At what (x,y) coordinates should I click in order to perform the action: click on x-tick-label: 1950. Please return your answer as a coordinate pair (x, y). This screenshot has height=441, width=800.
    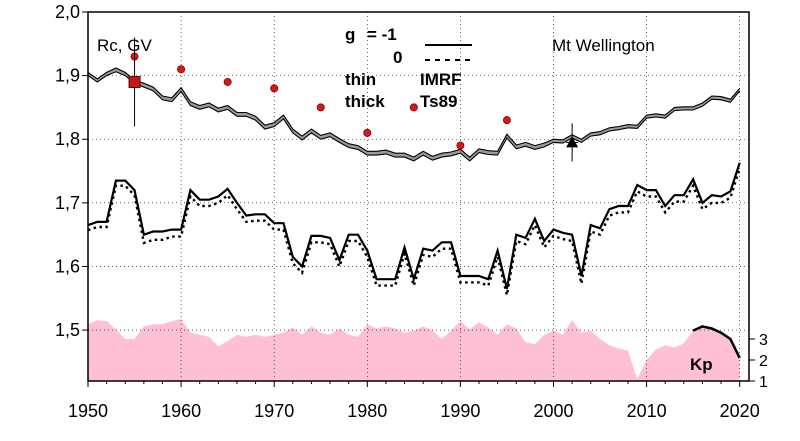
    Looking at the image, I should click on (88, 411).